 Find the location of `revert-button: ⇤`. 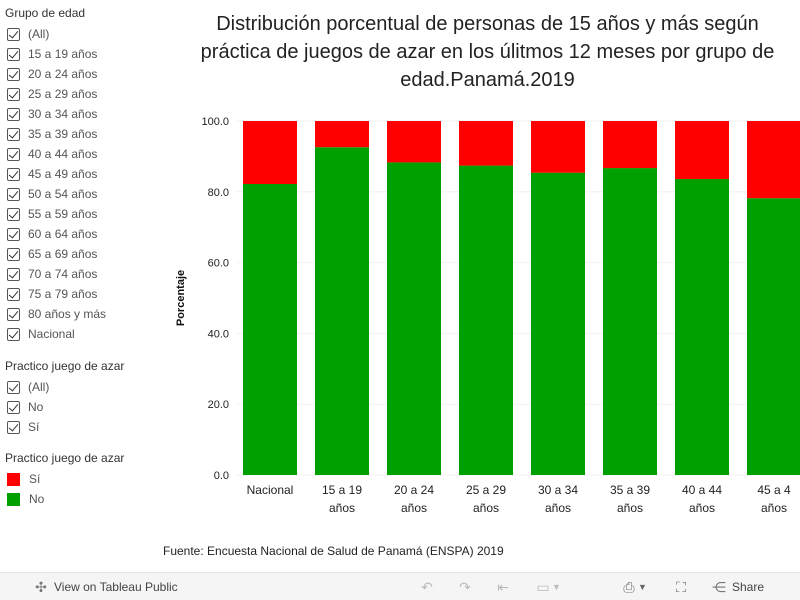

revert-button: ⇤ is located at coordinates (503, 586).